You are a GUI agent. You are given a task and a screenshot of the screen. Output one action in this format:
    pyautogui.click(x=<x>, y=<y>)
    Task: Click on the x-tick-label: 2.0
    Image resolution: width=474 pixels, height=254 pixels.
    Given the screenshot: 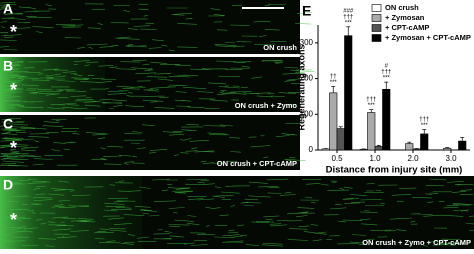 What is the action you would take?
    pyautogui.click(x=413, y=158)
    